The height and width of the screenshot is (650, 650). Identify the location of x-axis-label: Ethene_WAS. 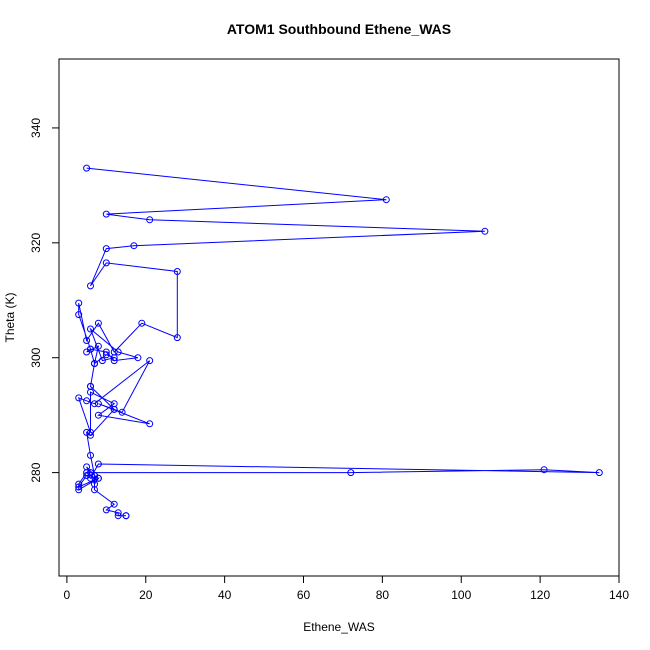
(339, 627).